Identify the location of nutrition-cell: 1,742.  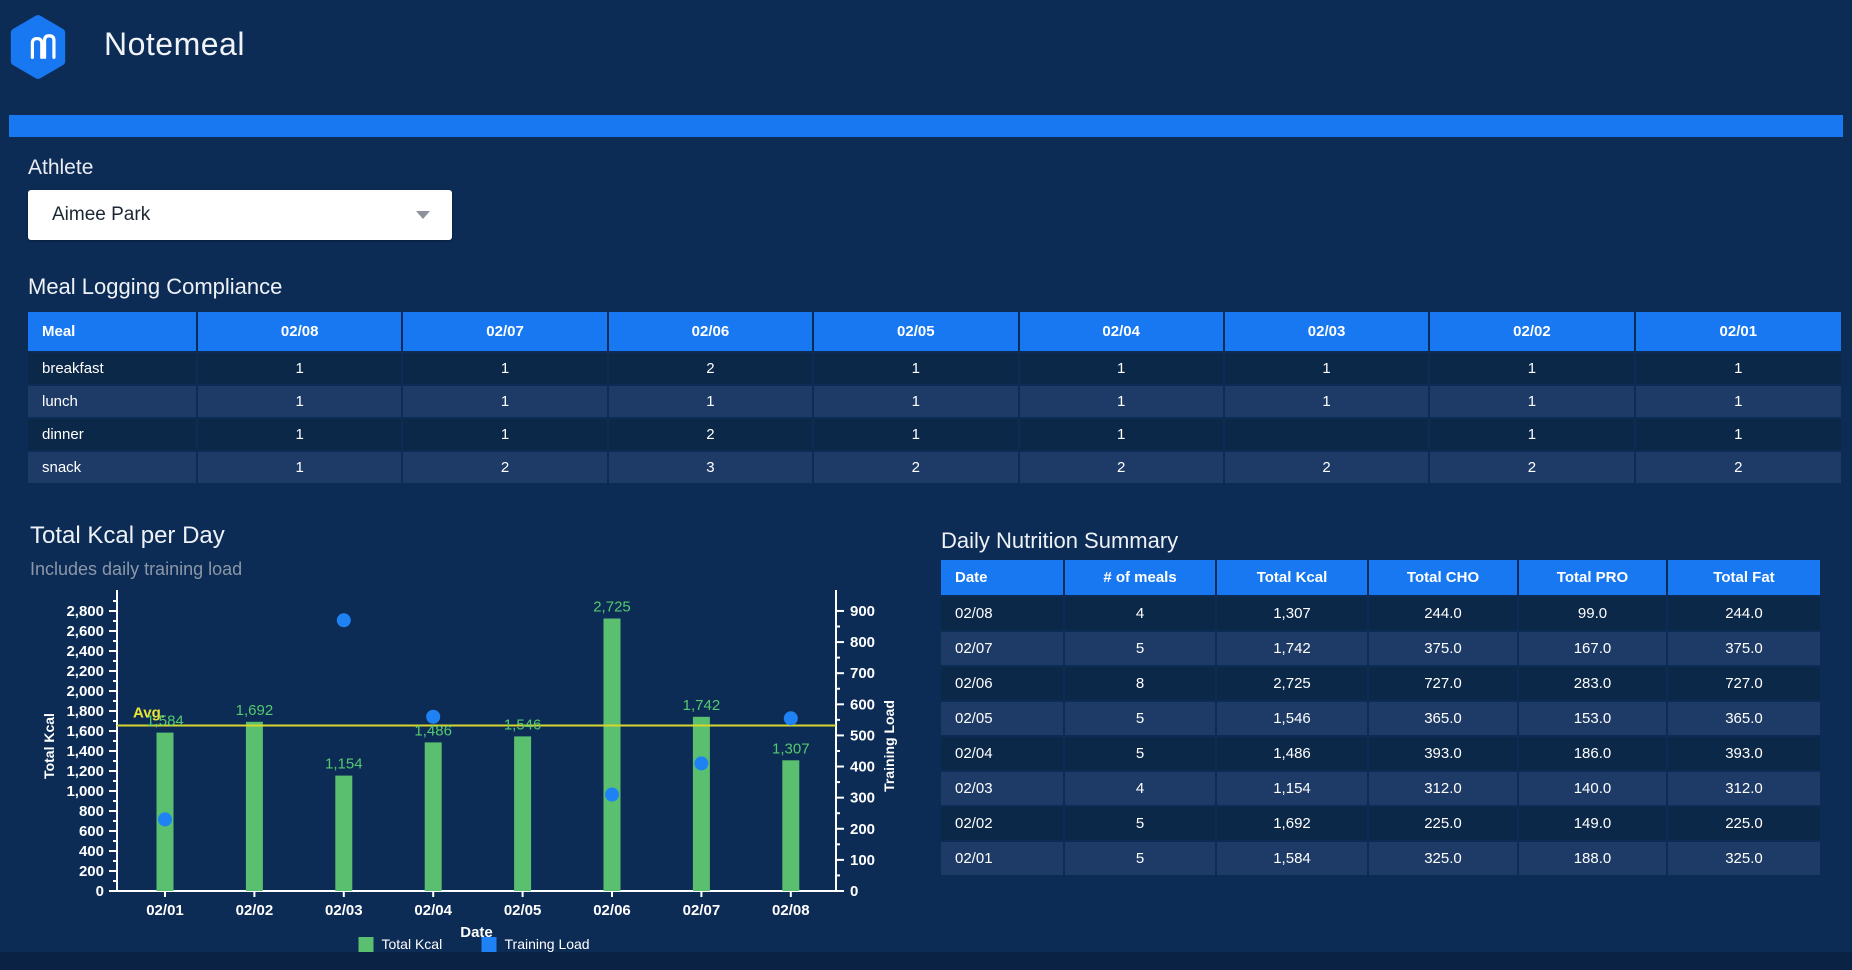
(1293, 649).